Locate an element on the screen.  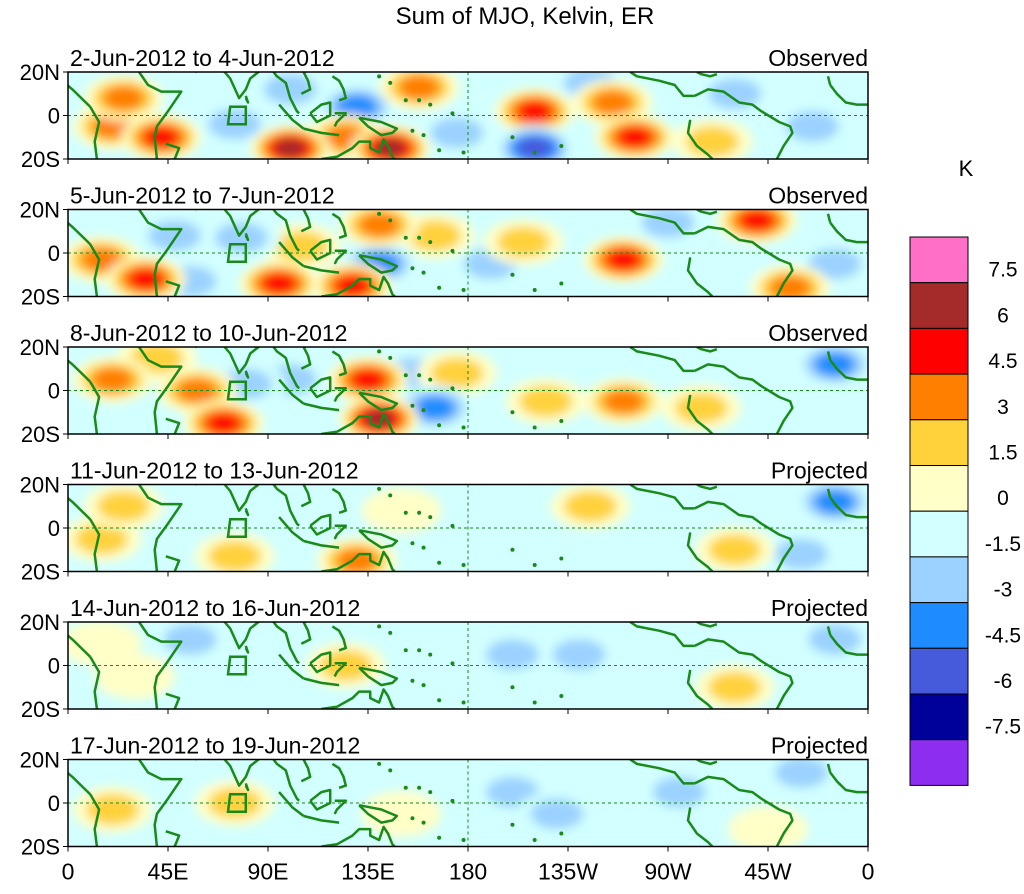
panel-dates: 5-Jun-2012 to 7-Jun-2012 is located at coordinates (202, 196).